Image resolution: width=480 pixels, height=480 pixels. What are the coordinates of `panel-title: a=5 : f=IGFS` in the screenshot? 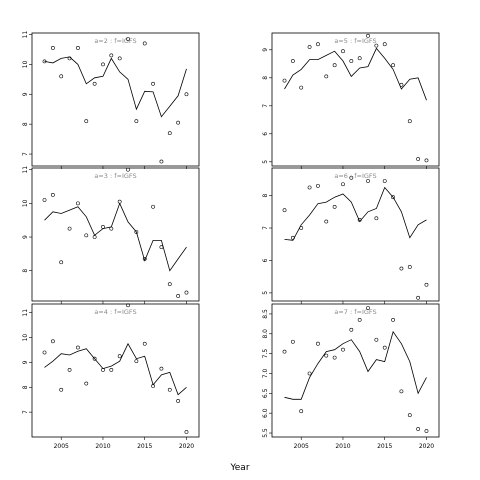 It's located at (355, 41).